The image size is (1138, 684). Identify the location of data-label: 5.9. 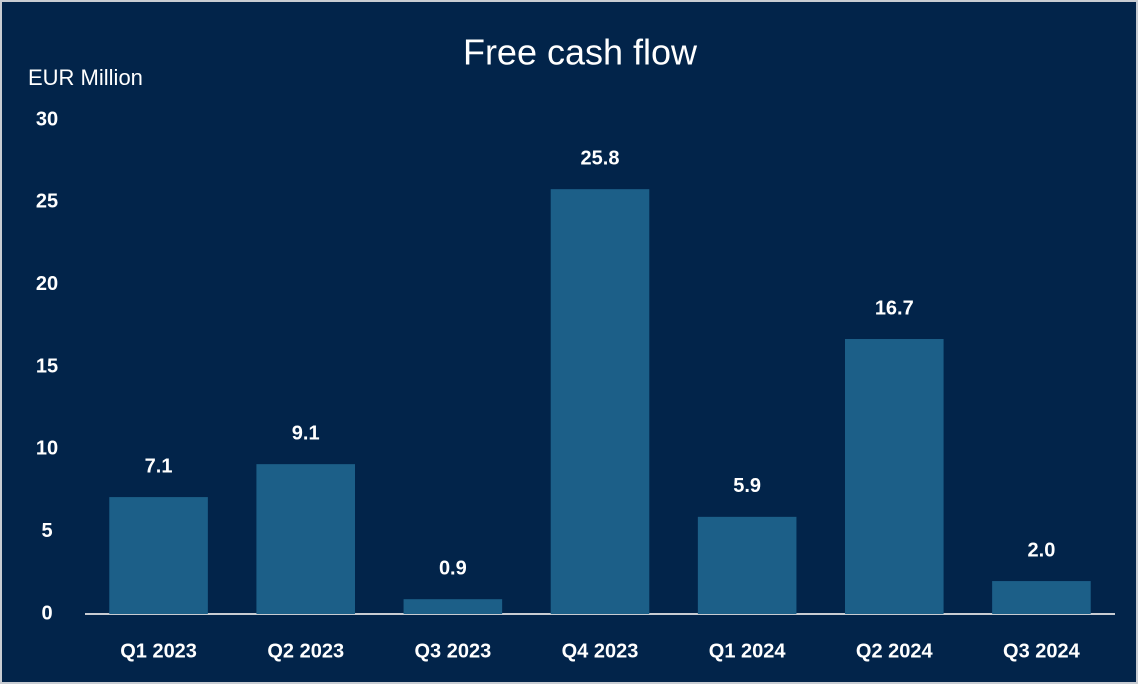
(747, 486).